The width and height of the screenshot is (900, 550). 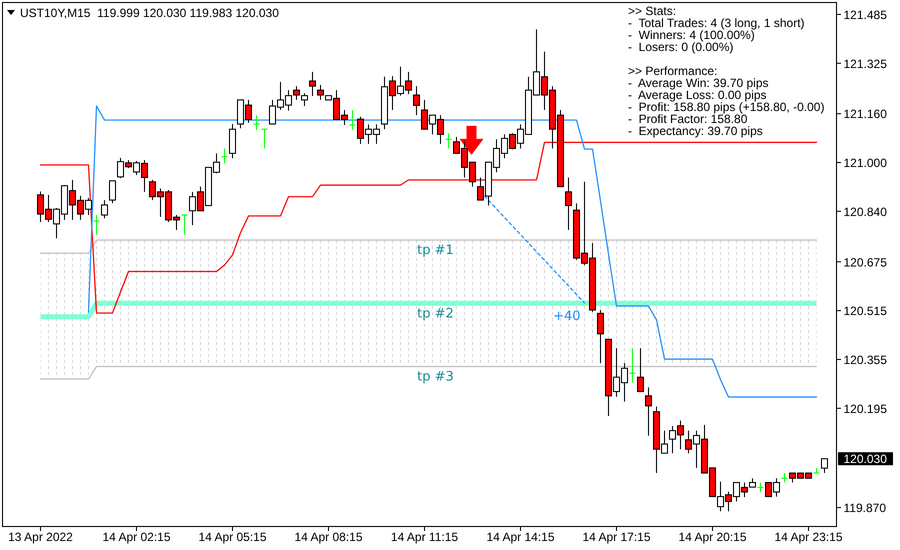 I want to click on y-tick-label: 120.030, so click(x=866, y=459).